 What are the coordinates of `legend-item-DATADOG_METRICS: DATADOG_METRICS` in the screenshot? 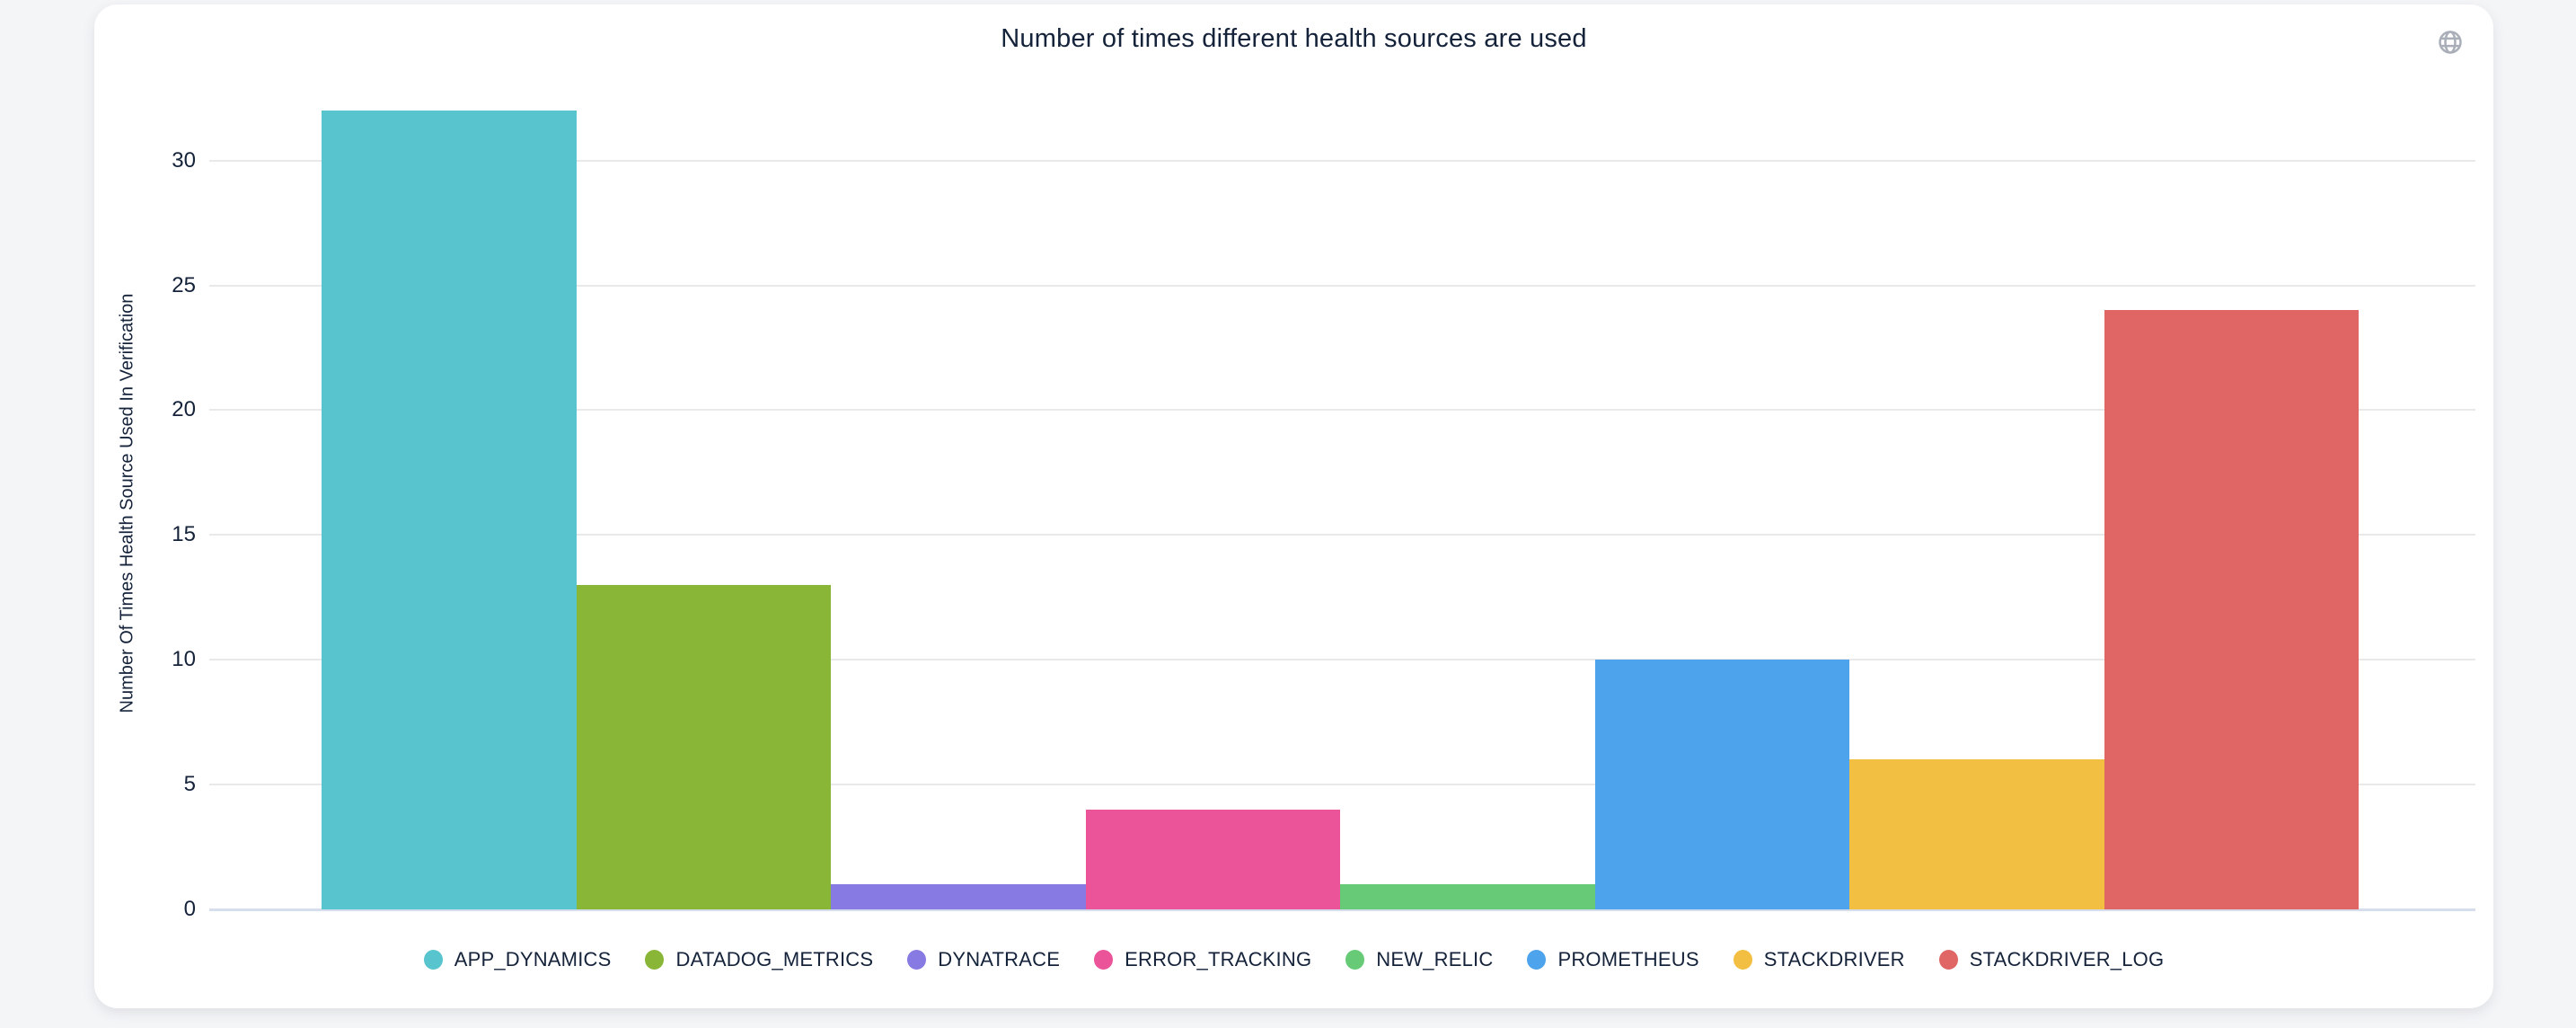 It's located at (759, 960).